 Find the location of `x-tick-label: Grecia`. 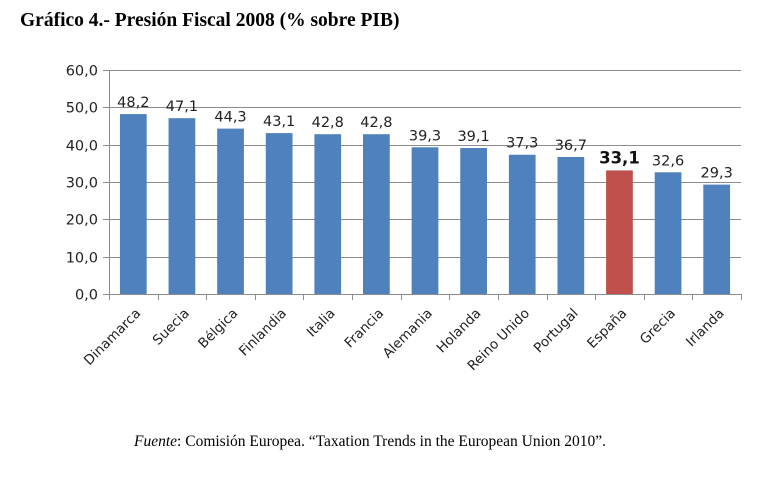

x-tick-label: Grecia is located at coordinates (658, 327).